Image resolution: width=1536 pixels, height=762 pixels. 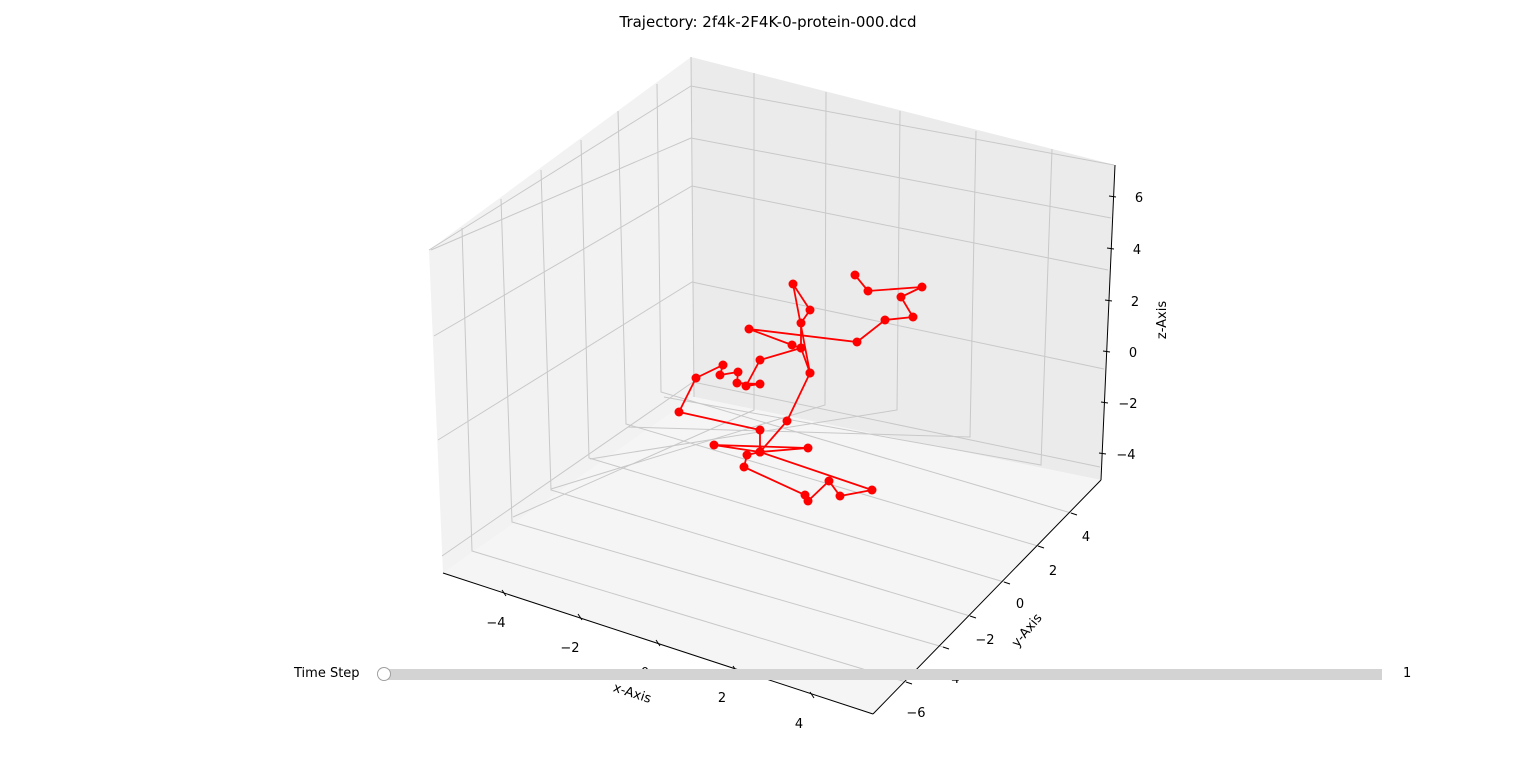 I want to click on x-tick-label: 4, so click(x=799, y=724).